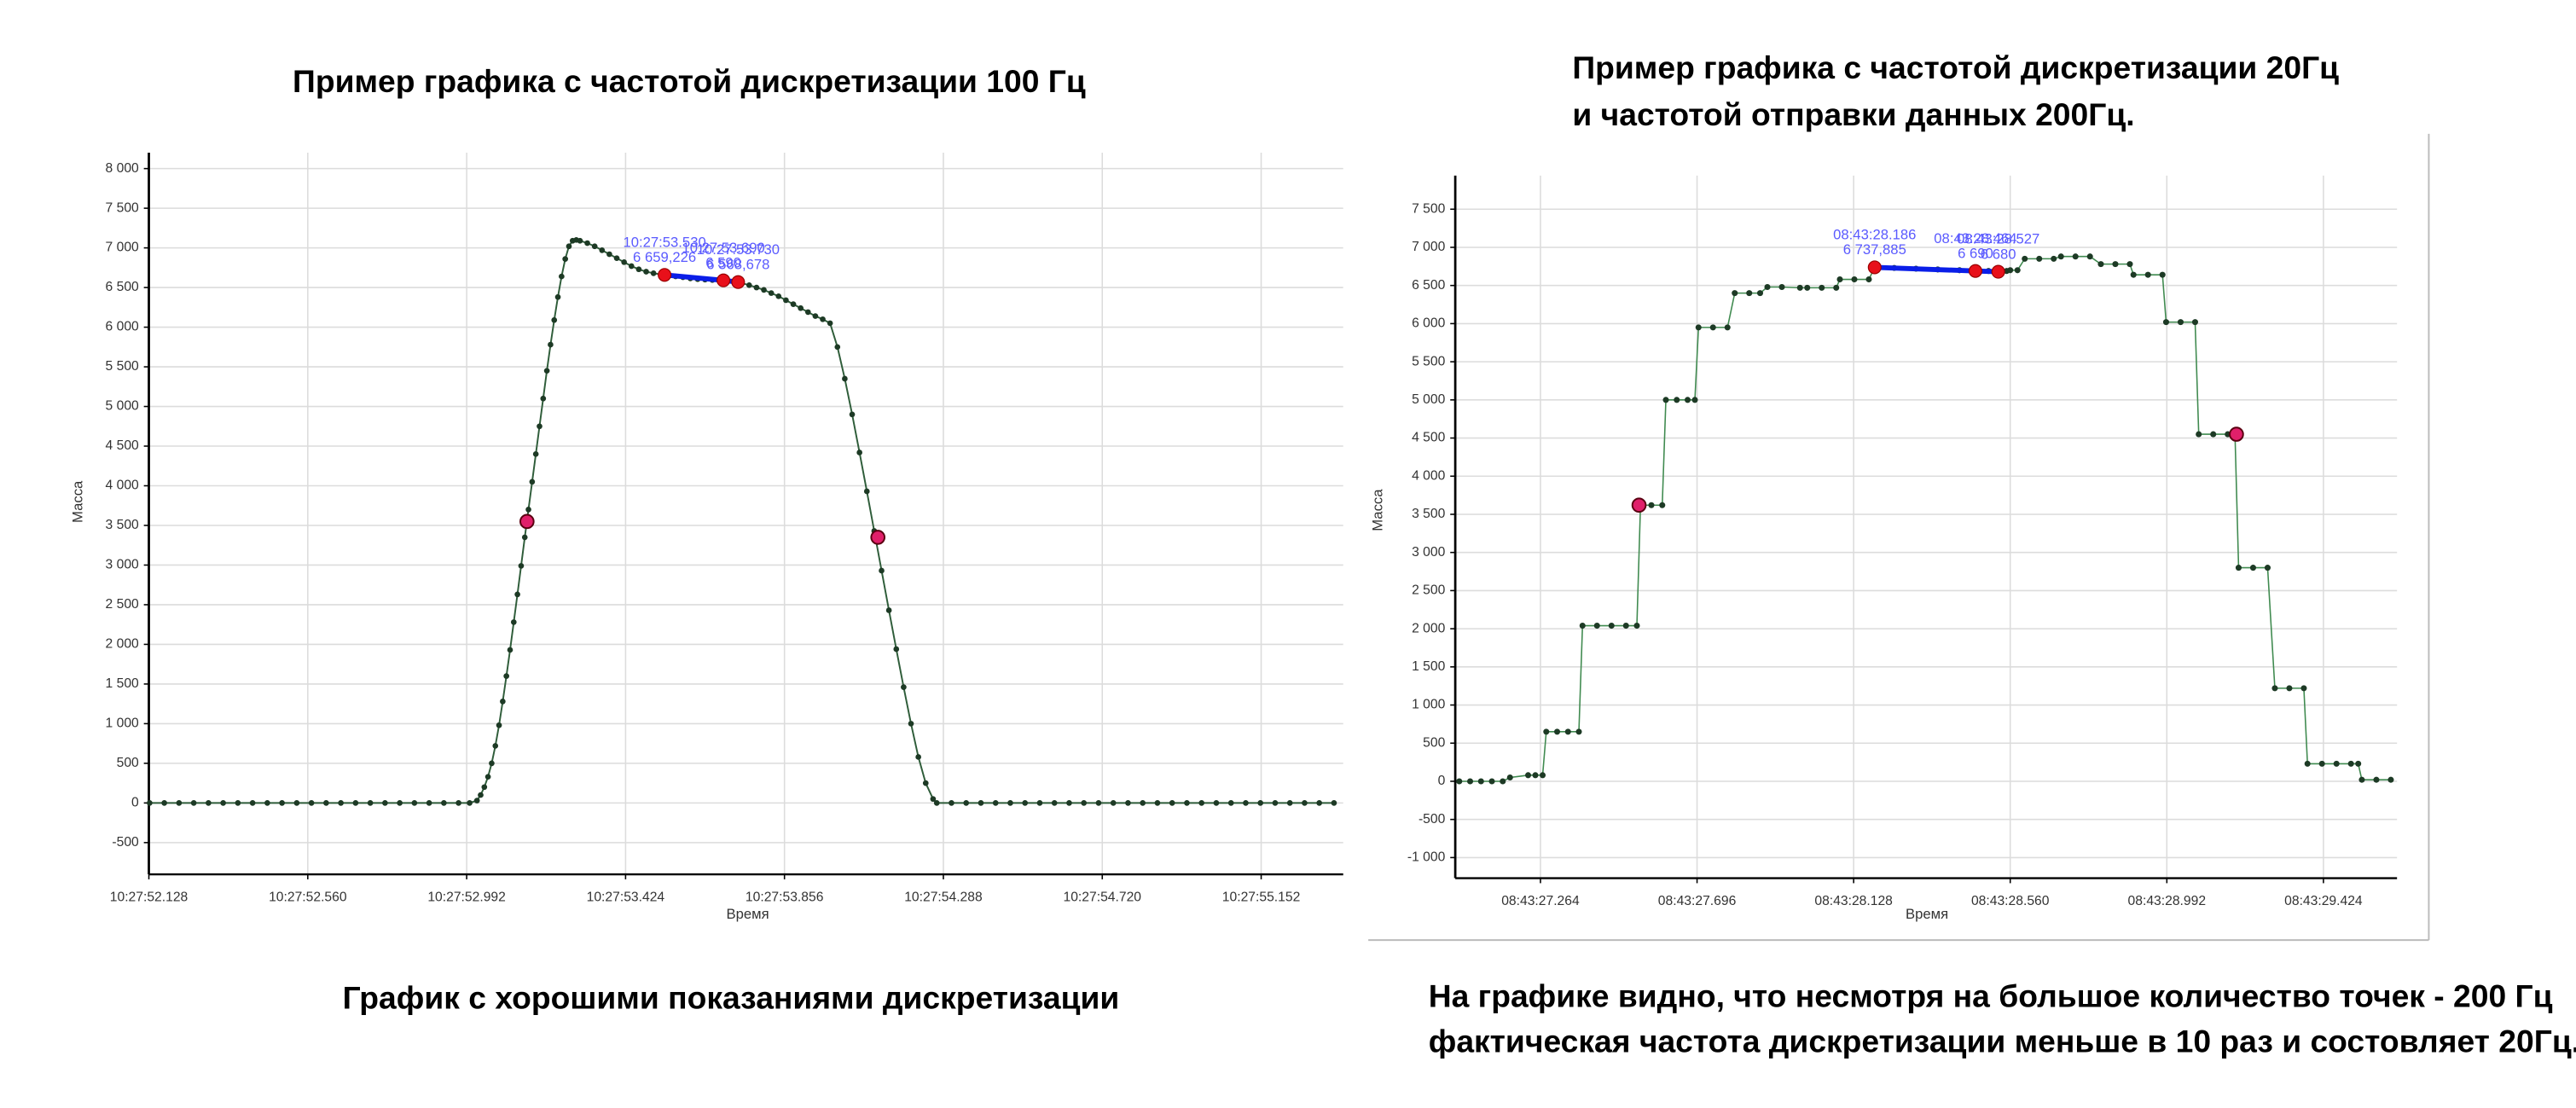 The image size is (2576, 1108). What do you see at coordinates (723, 263) in the screenshot?
I see `highlight-value-label: 6 590` at bounding box center [723, 263].